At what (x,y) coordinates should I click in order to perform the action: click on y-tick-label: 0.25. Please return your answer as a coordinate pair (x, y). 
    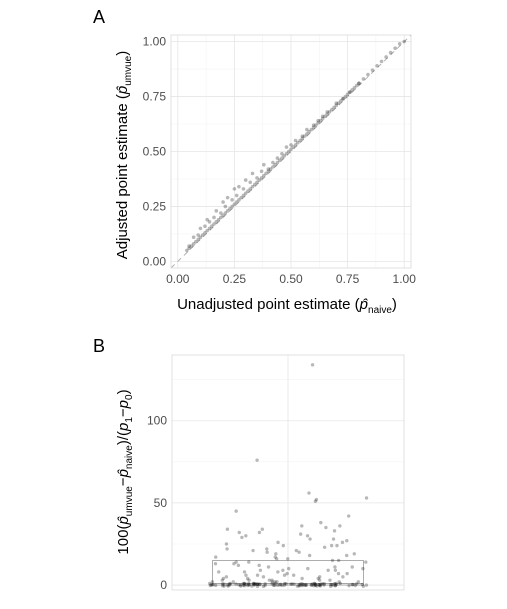
    Looking at the image, I should click on (155, 206).